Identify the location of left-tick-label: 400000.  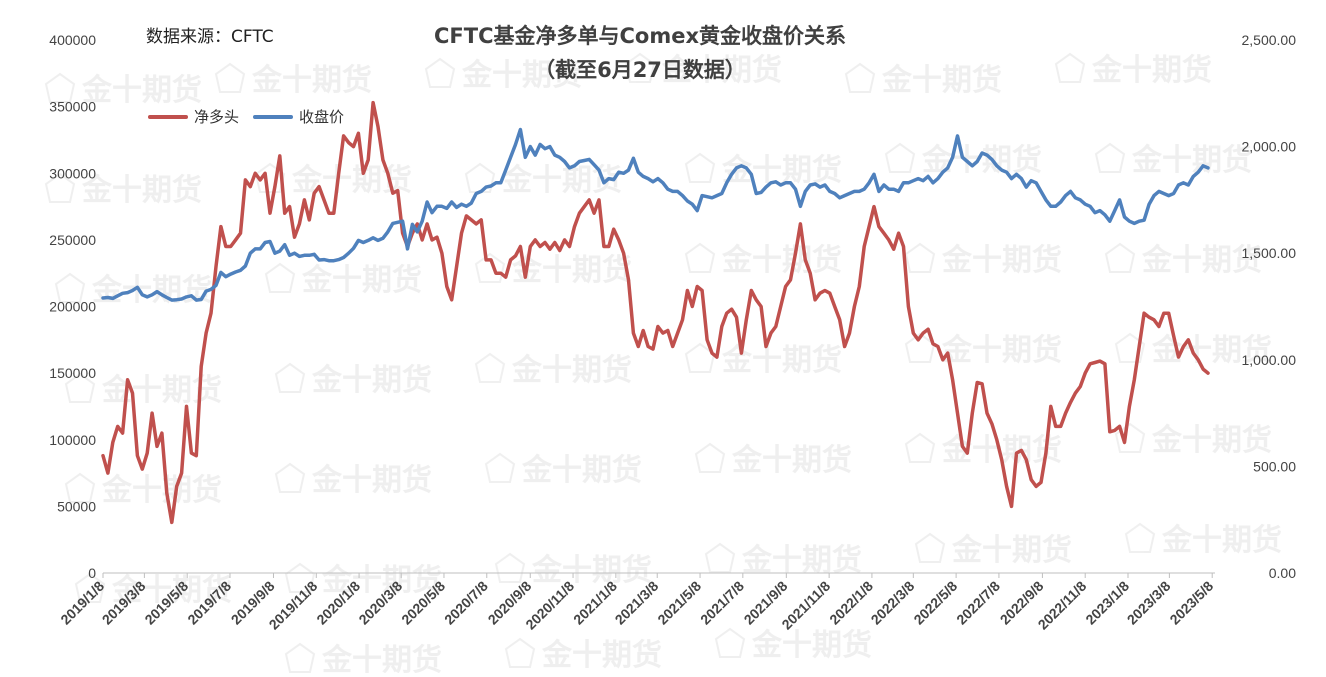
(72, 40).